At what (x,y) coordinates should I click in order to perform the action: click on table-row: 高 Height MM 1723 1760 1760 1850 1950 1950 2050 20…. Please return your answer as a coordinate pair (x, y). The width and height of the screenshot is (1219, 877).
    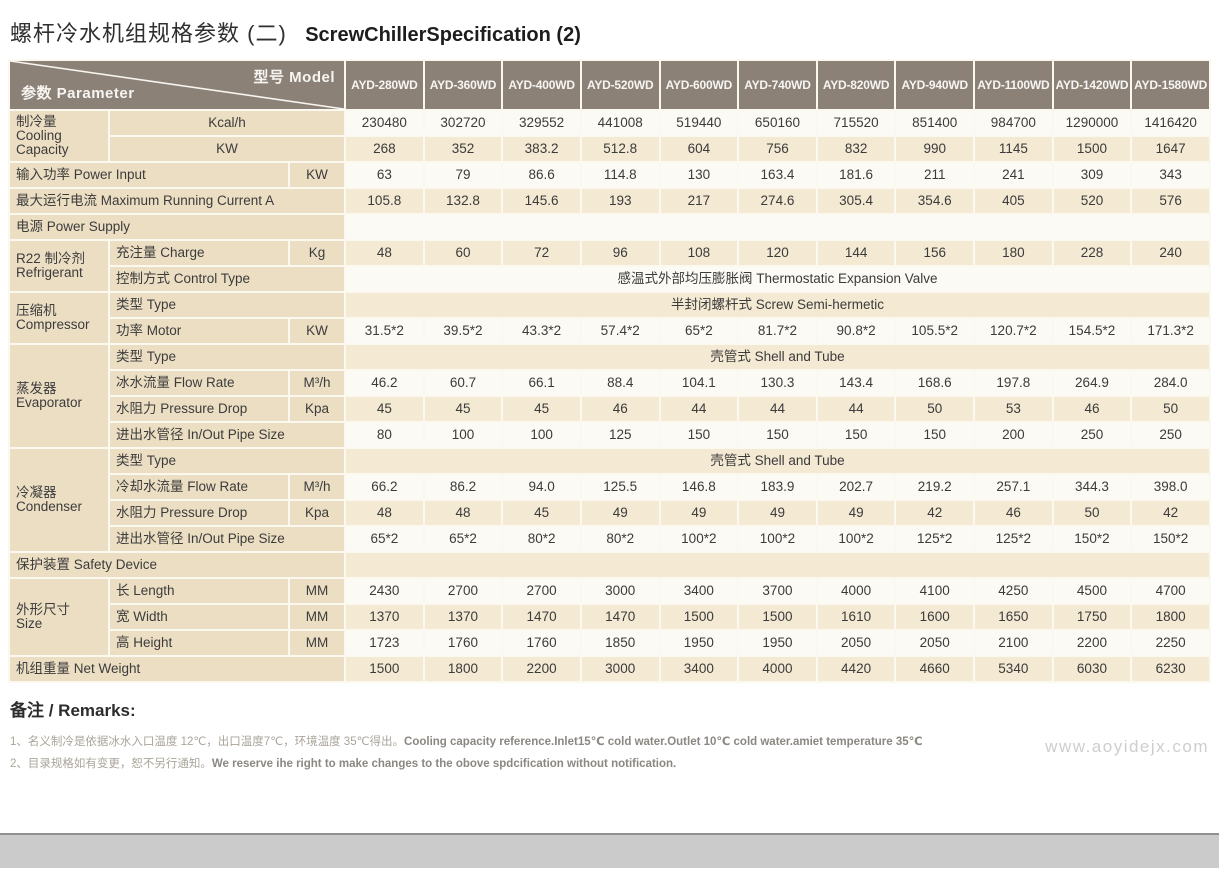
    Looking at the image, I should click on (610, 643).